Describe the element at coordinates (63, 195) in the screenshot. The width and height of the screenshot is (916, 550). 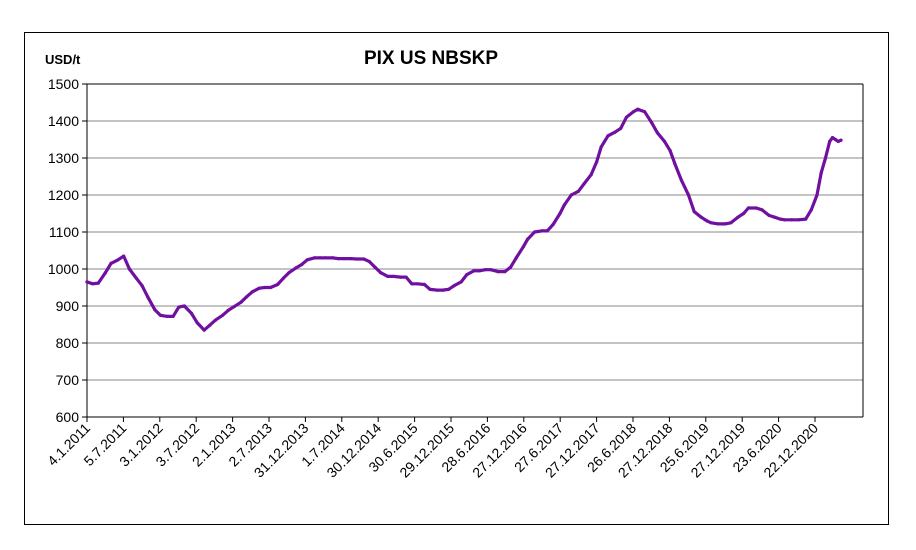
I see `y-tick-label: 1200` at that location.